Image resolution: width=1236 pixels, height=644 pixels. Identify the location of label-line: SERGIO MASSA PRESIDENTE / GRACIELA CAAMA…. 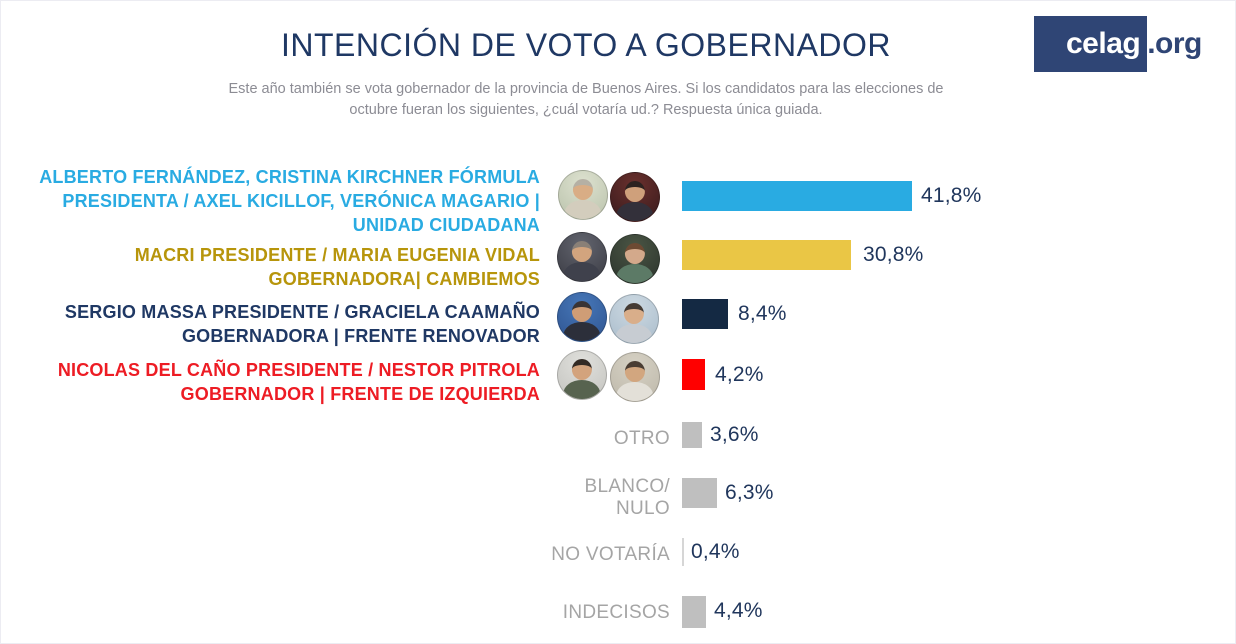
(302, 312).